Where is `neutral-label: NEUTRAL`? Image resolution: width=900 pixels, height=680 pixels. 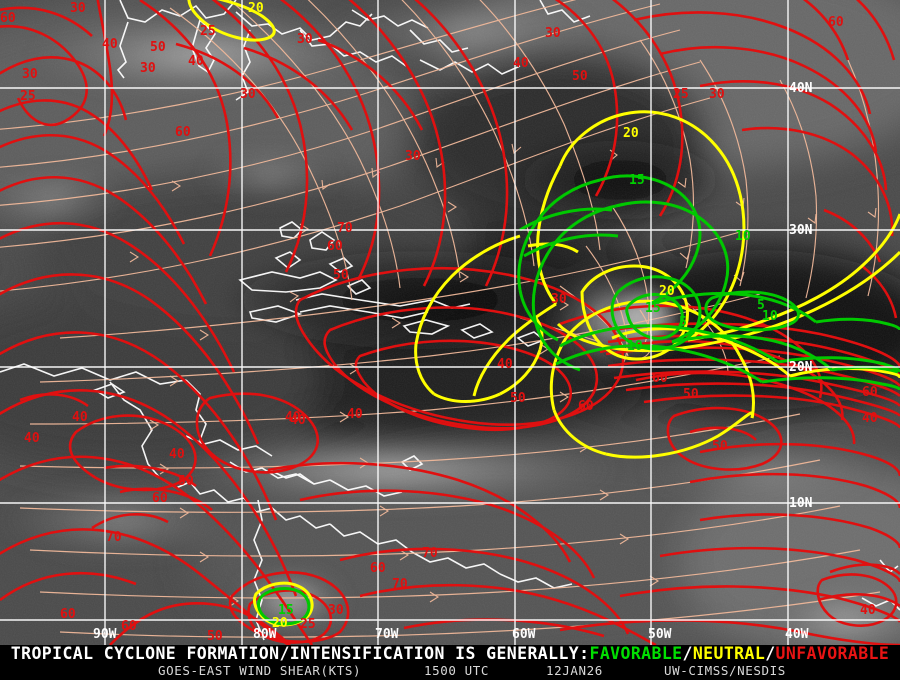 neutral-label: NEUTRAL is located at coordinates (729, 654).